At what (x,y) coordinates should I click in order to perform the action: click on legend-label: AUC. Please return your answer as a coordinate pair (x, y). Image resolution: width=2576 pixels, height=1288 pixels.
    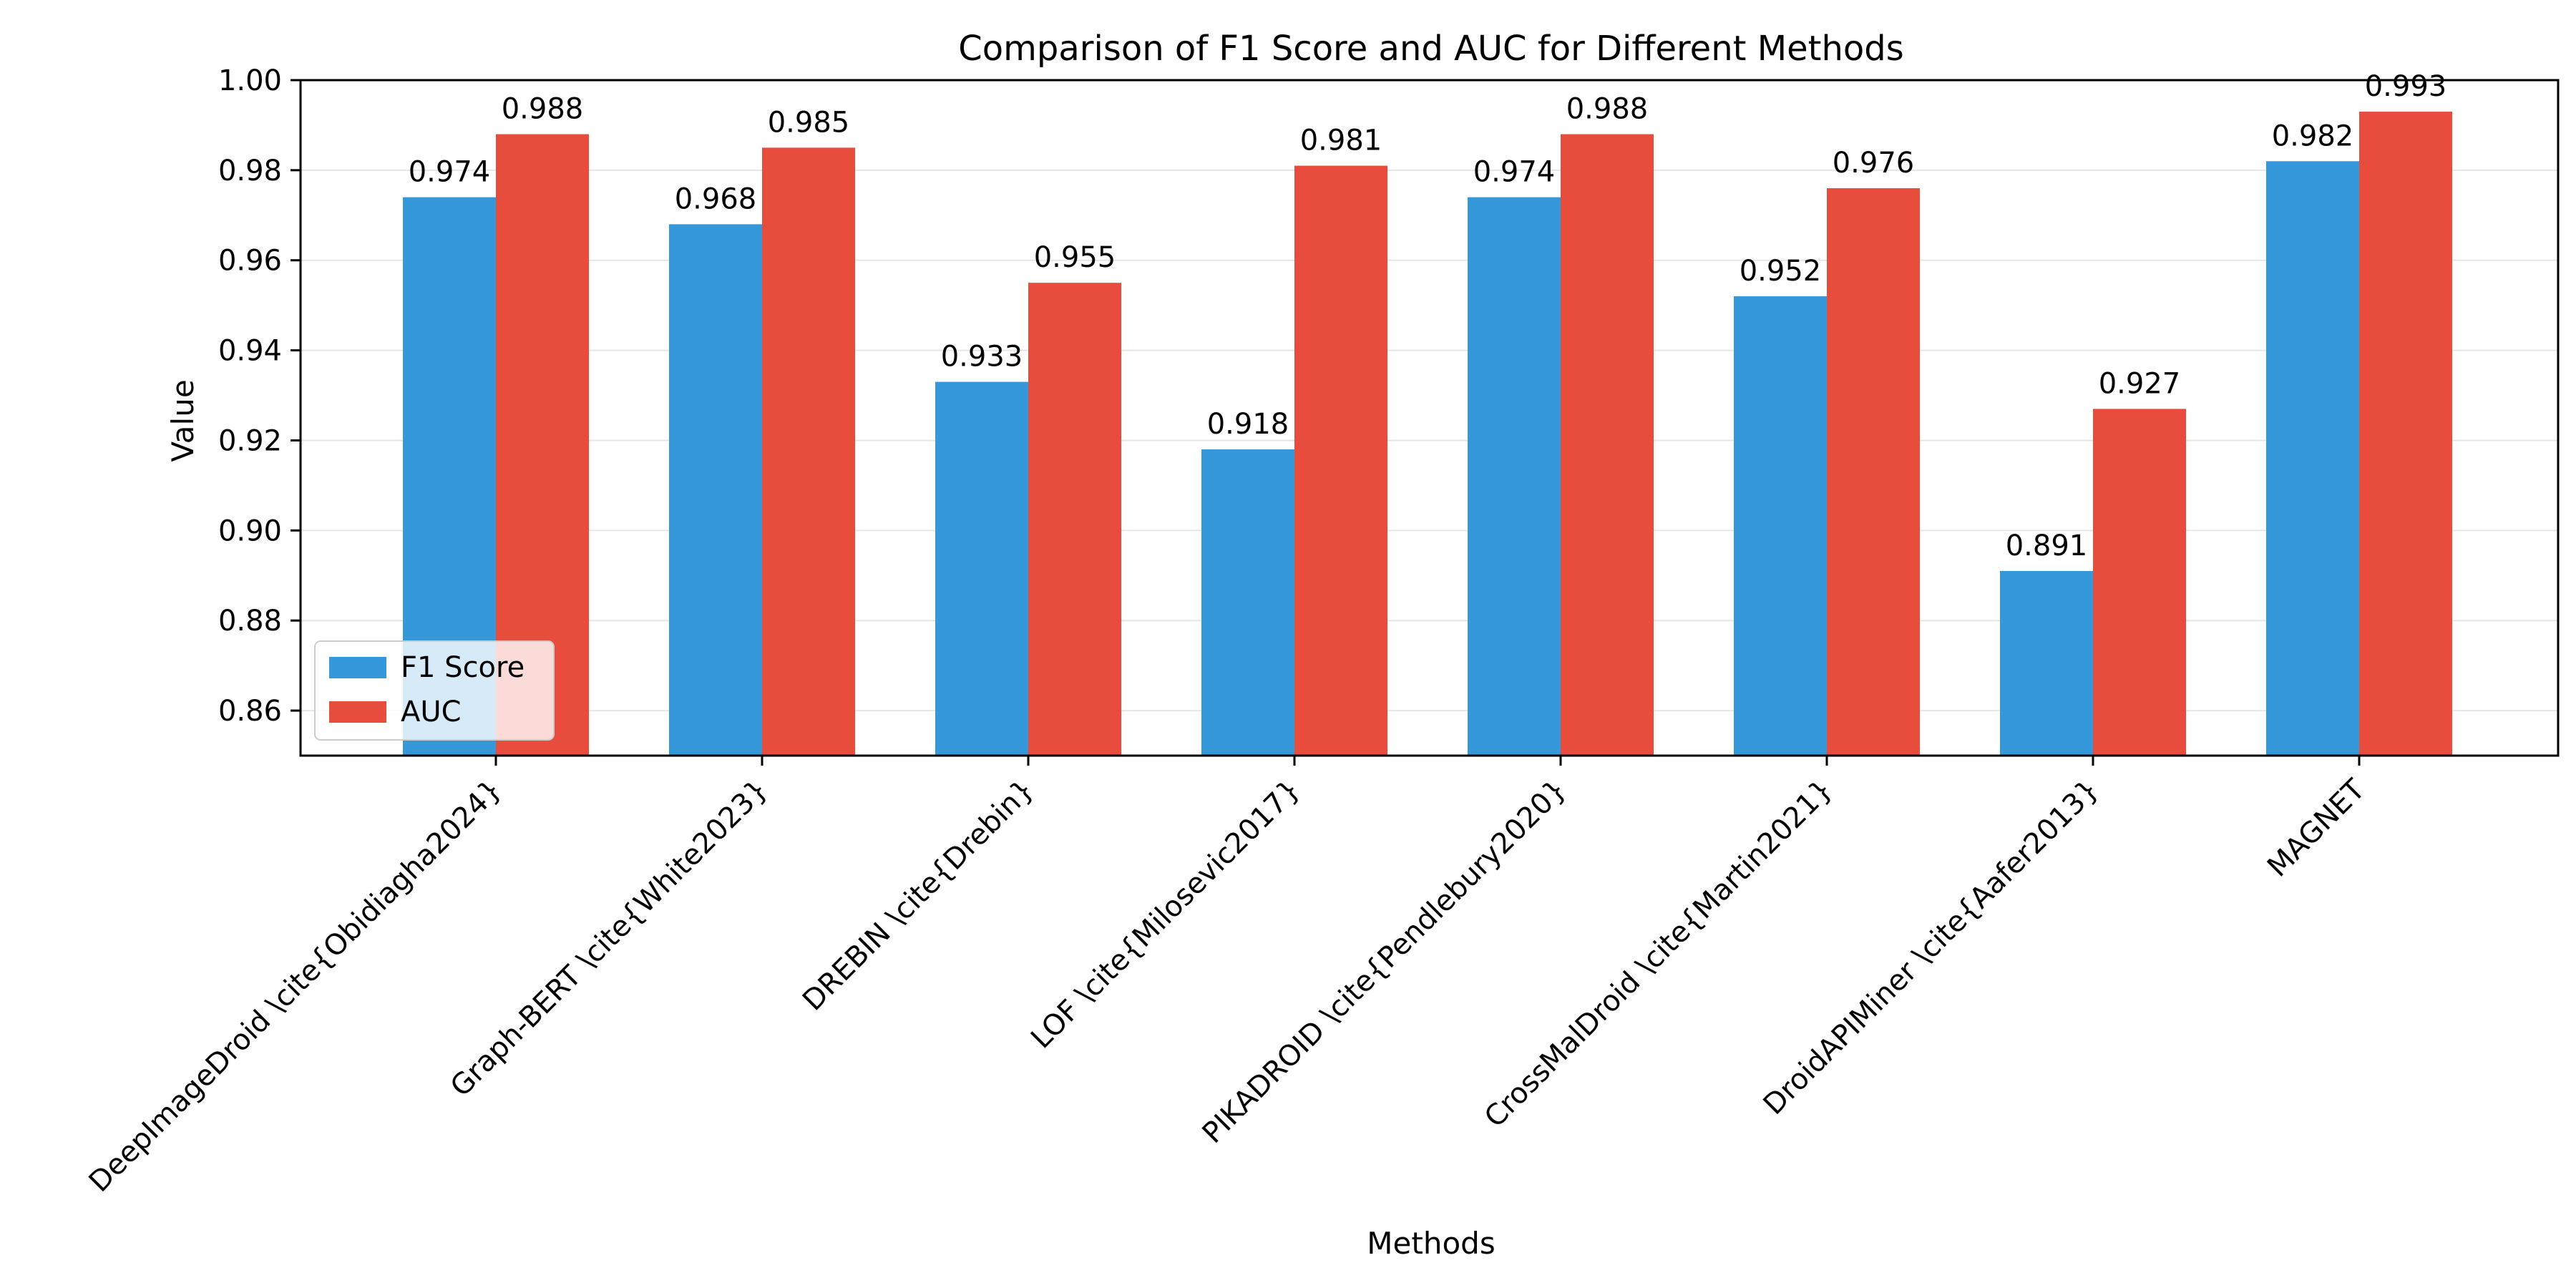
    Looking at the image, I should click on (431, 712).